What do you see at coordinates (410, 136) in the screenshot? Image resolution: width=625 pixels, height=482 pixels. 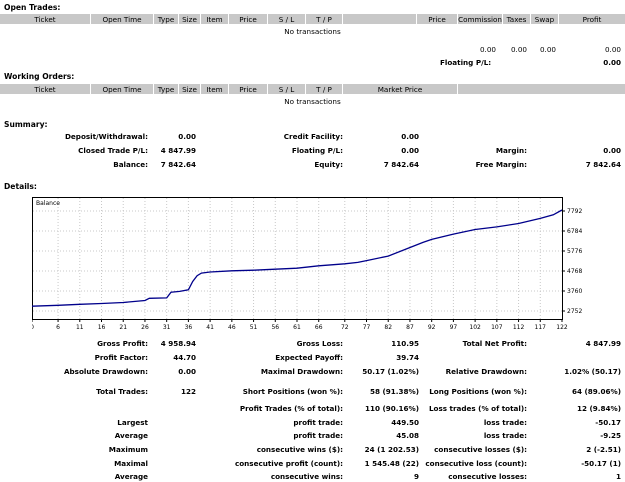 I see `credit-value: 0.00` at bounding box center [410, 136].